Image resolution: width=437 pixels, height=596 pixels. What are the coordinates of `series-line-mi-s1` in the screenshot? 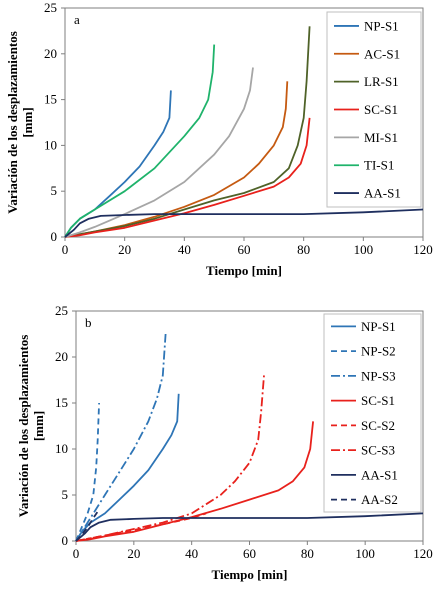 It's located at (159, 152).